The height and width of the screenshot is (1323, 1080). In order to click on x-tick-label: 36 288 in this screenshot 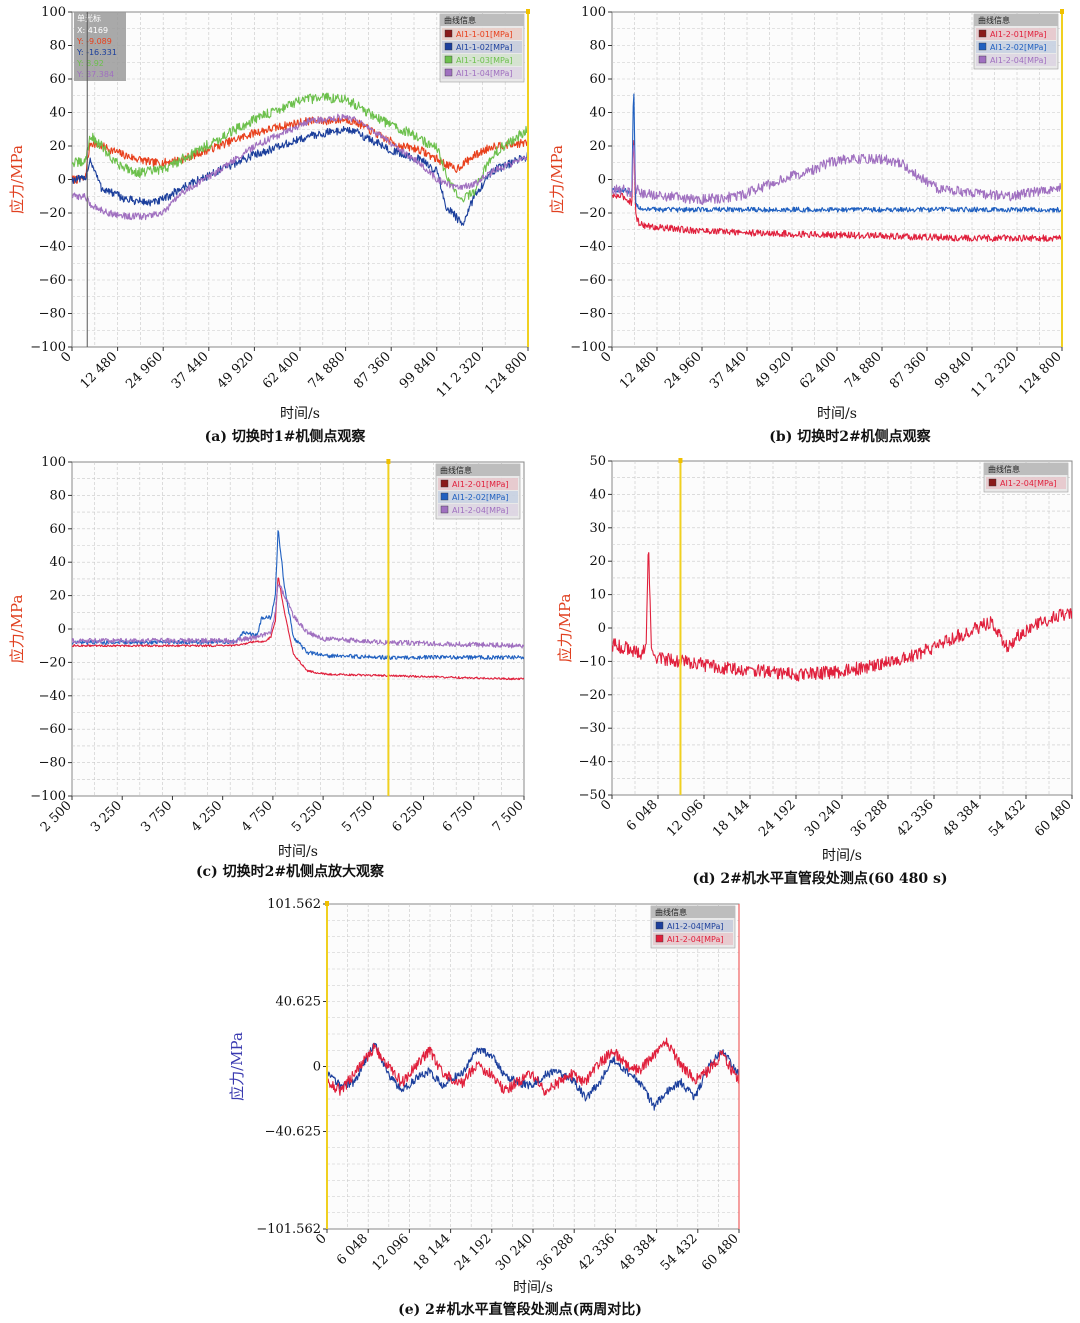, I will do `click(869, 818)`.